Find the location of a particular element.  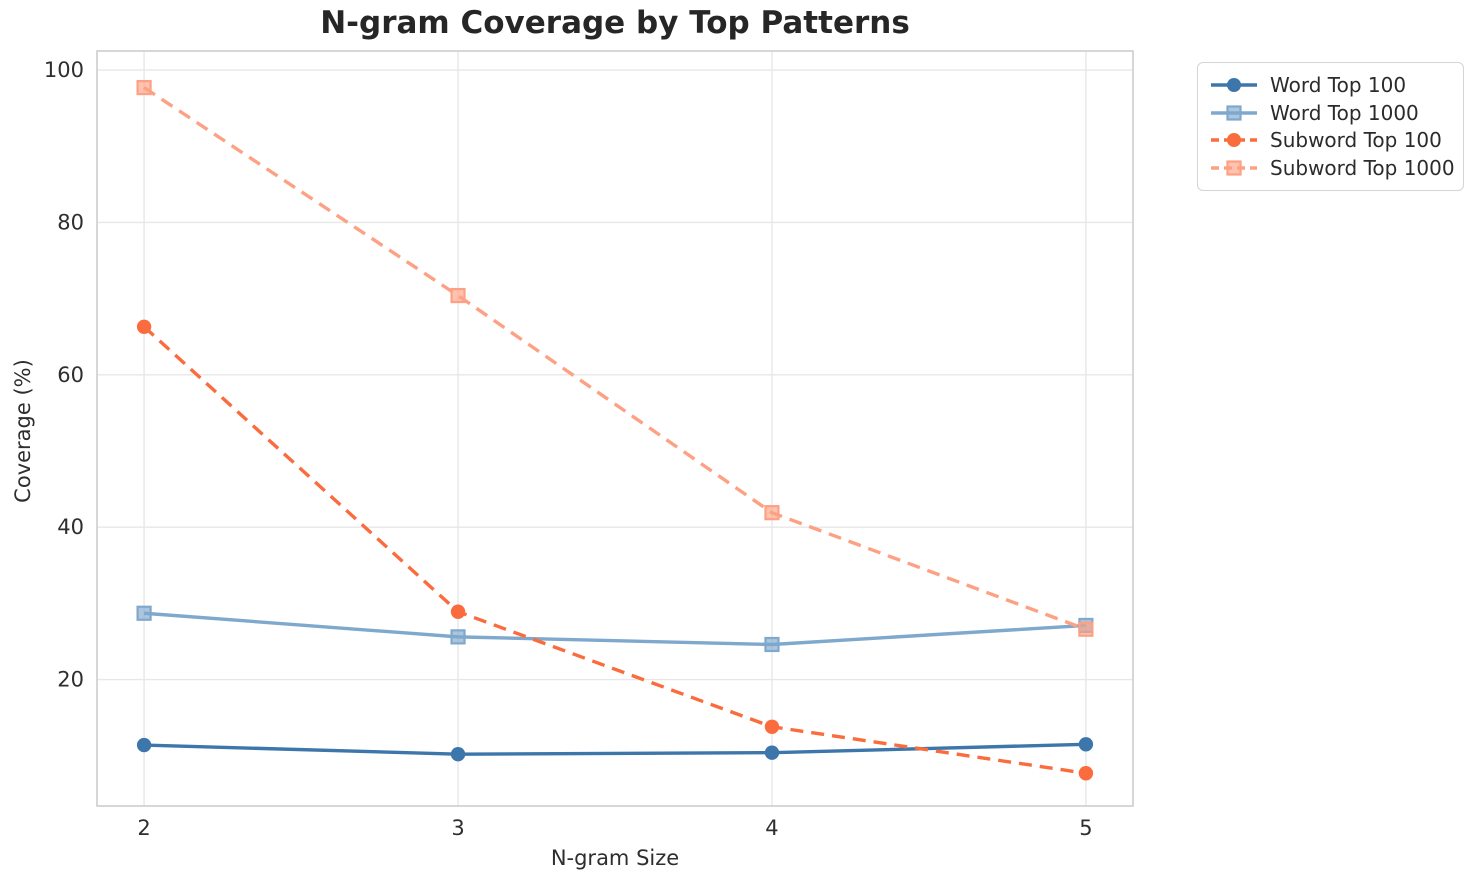

legend-item-subword-top-100: Subword Top 100 is located at coordinates (1330, 141).